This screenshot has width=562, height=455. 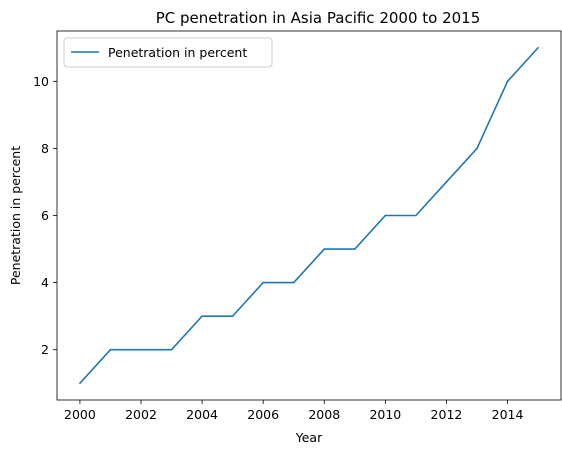 I want to click on x-tick-label: 2010, so click(x=385, y=414).